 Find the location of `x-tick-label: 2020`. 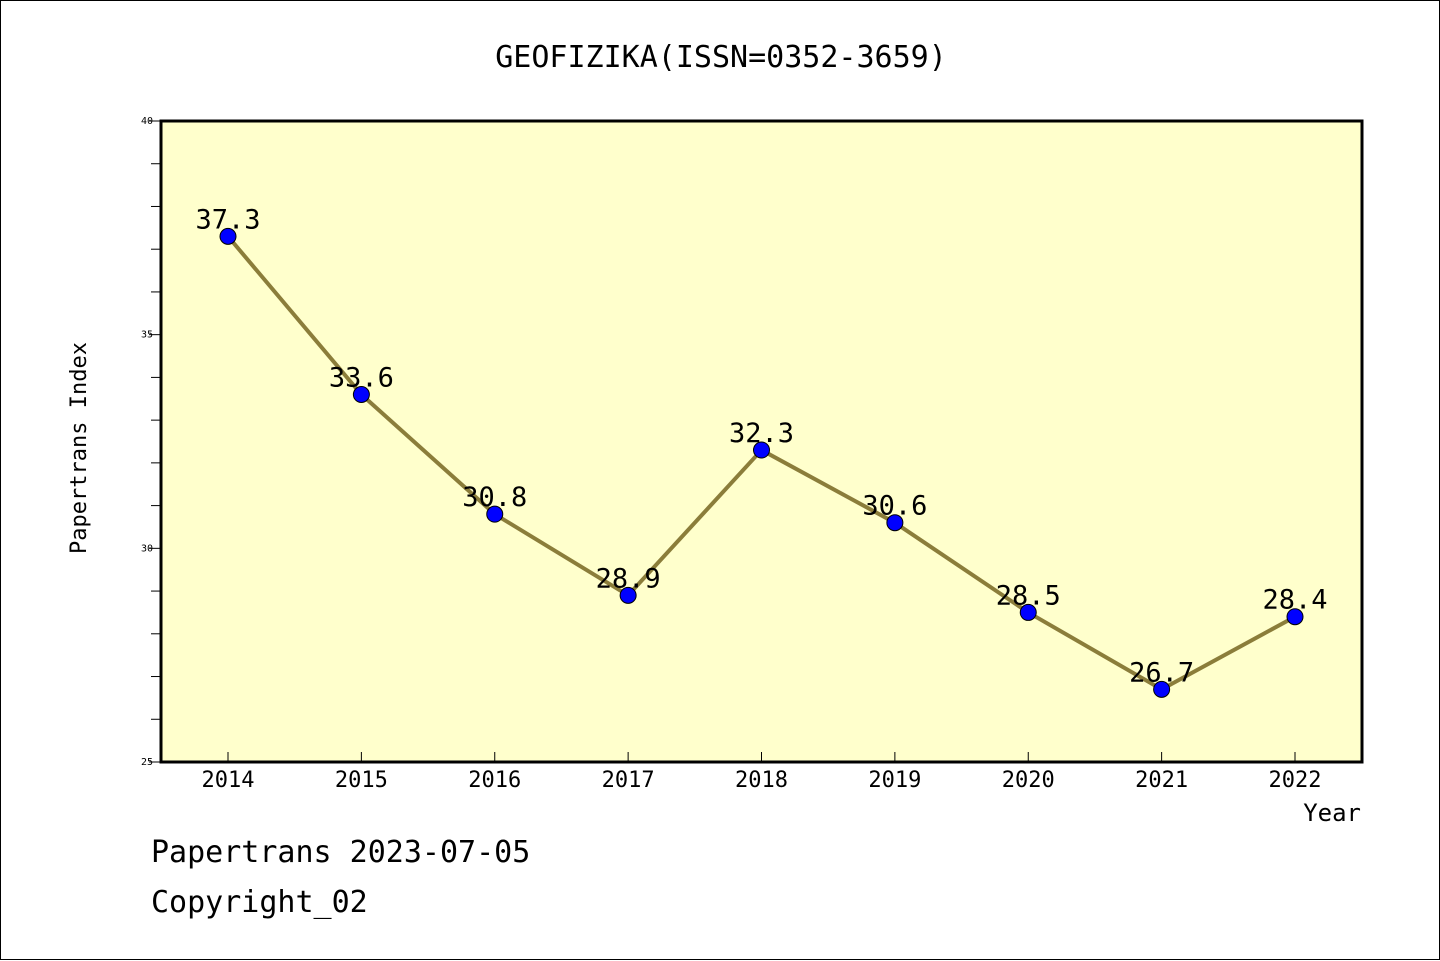

x-tick-label: 2020 is located at coordinates (1028, 780).